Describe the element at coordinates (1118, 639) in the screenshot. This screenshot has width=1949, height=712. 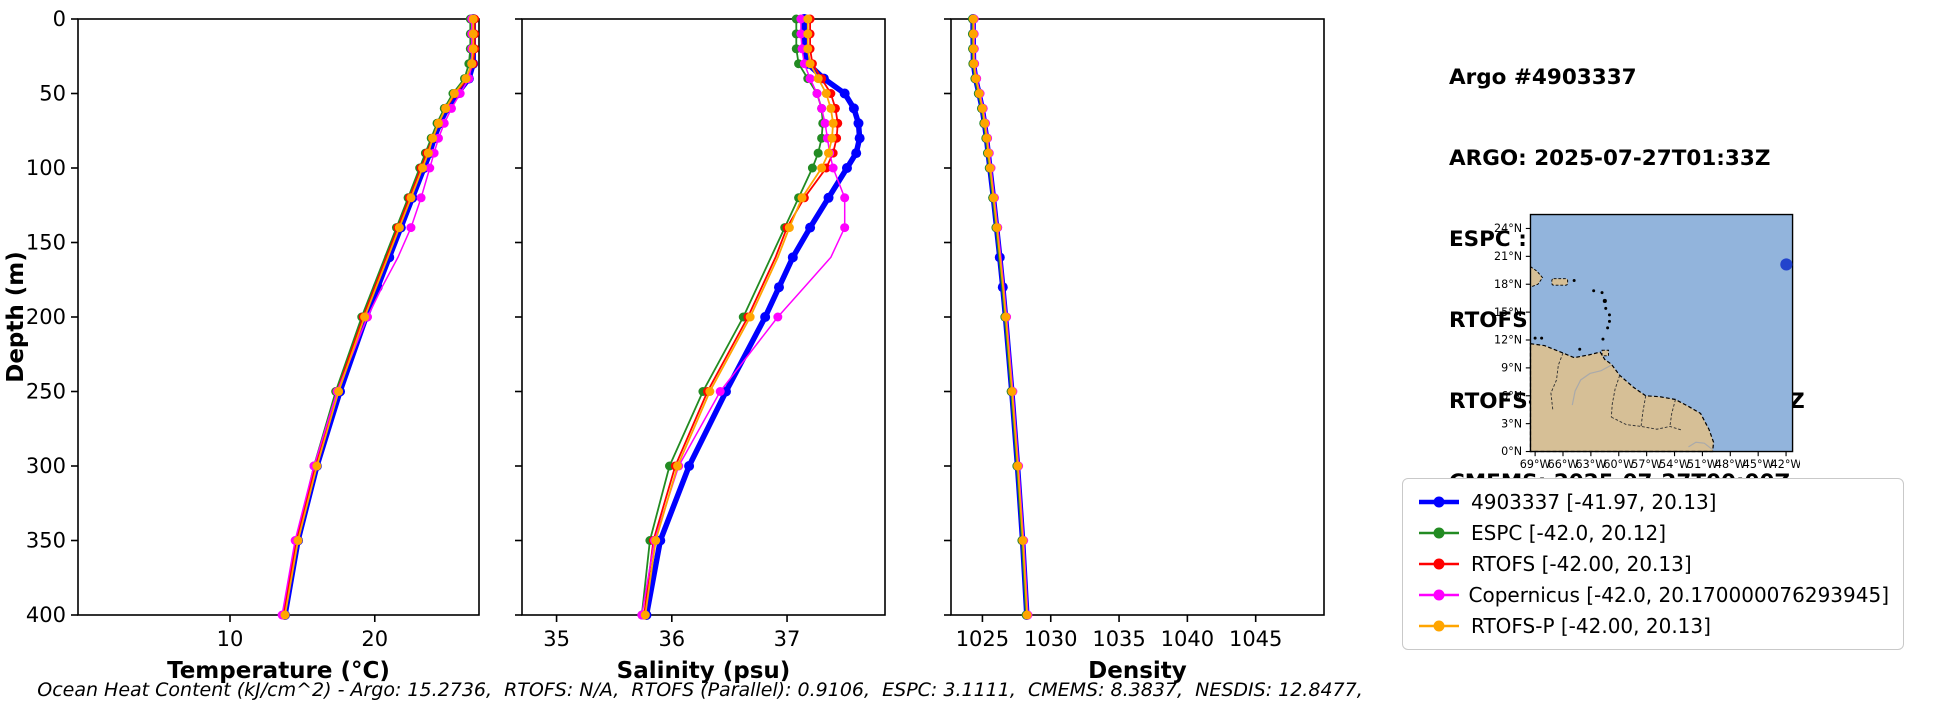
I see `svg-text: 1035` at that location.